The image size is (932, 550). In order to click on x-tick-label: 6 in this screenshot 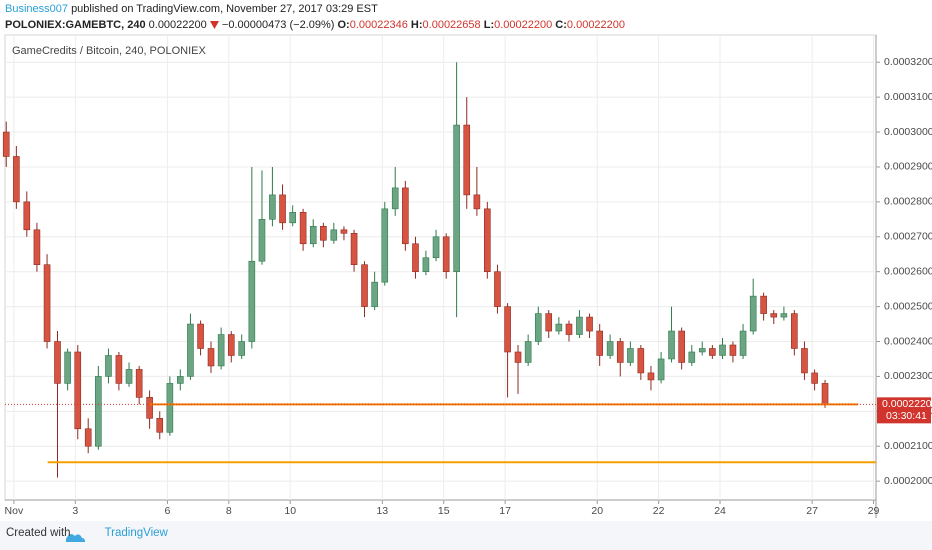, I will do `click(167, 511)`.